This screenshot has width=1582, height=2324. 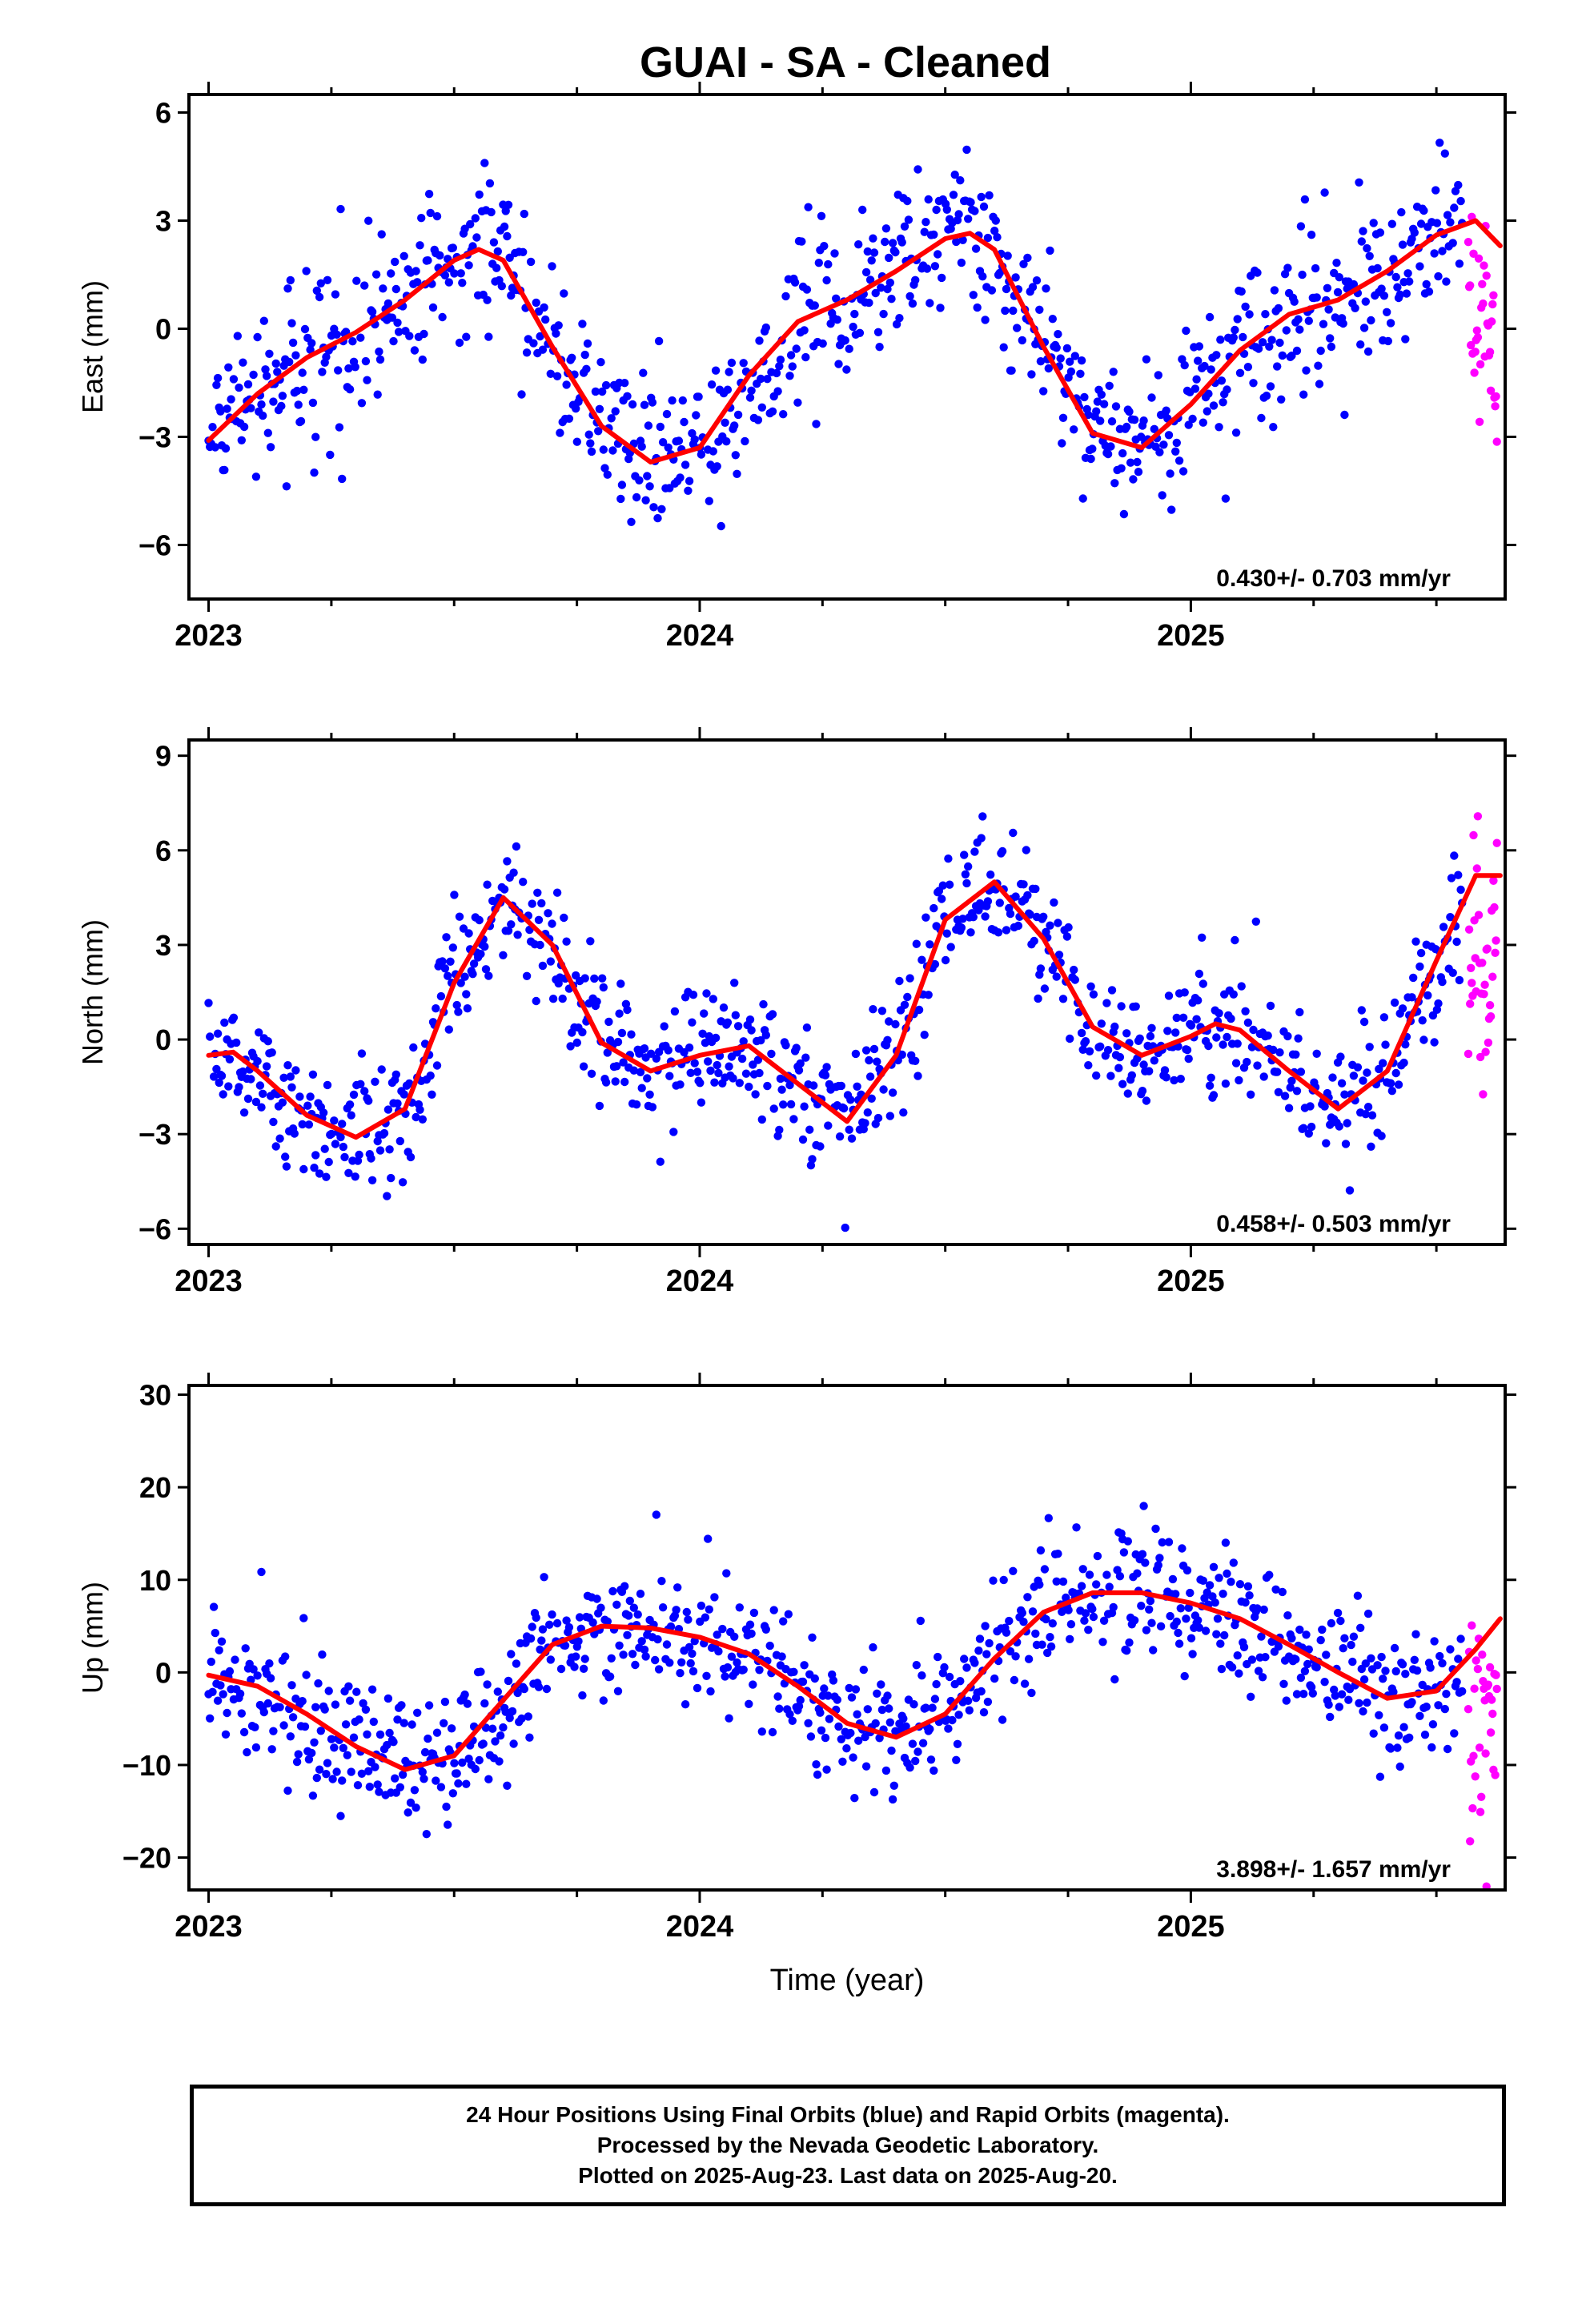 I want to click on y-tick-label: 0, so click(x=163, y=329).